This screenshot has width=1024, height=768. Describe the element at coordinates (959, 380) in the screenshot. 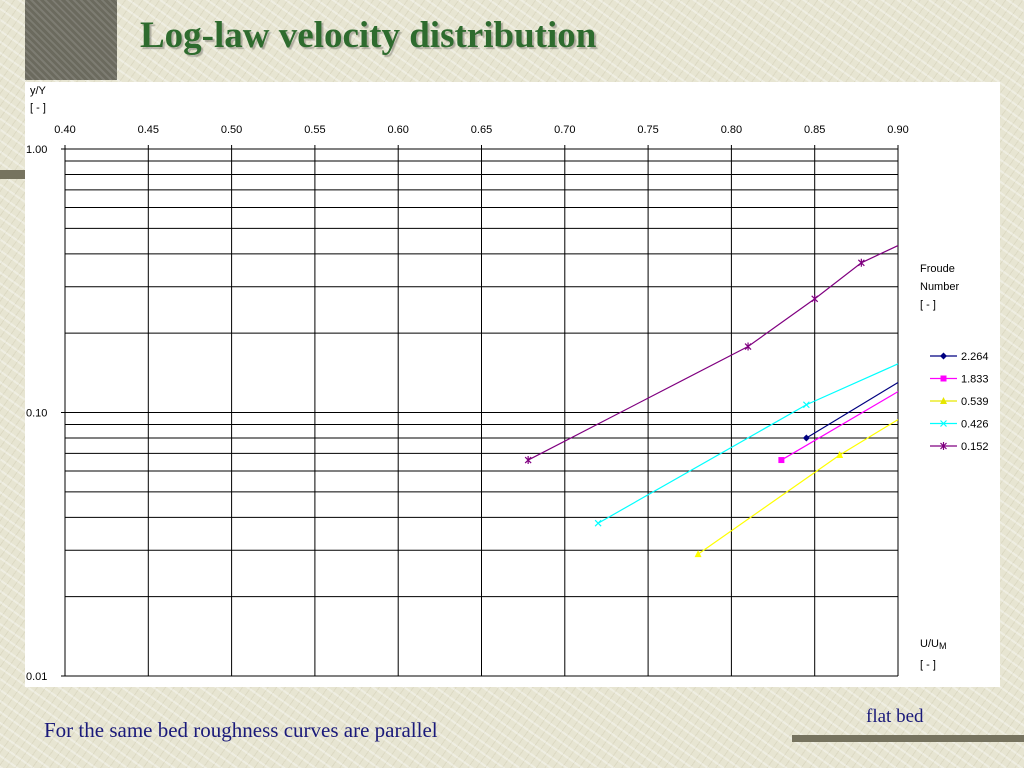

I see `legend-item-1.833: 1.833` at that location.